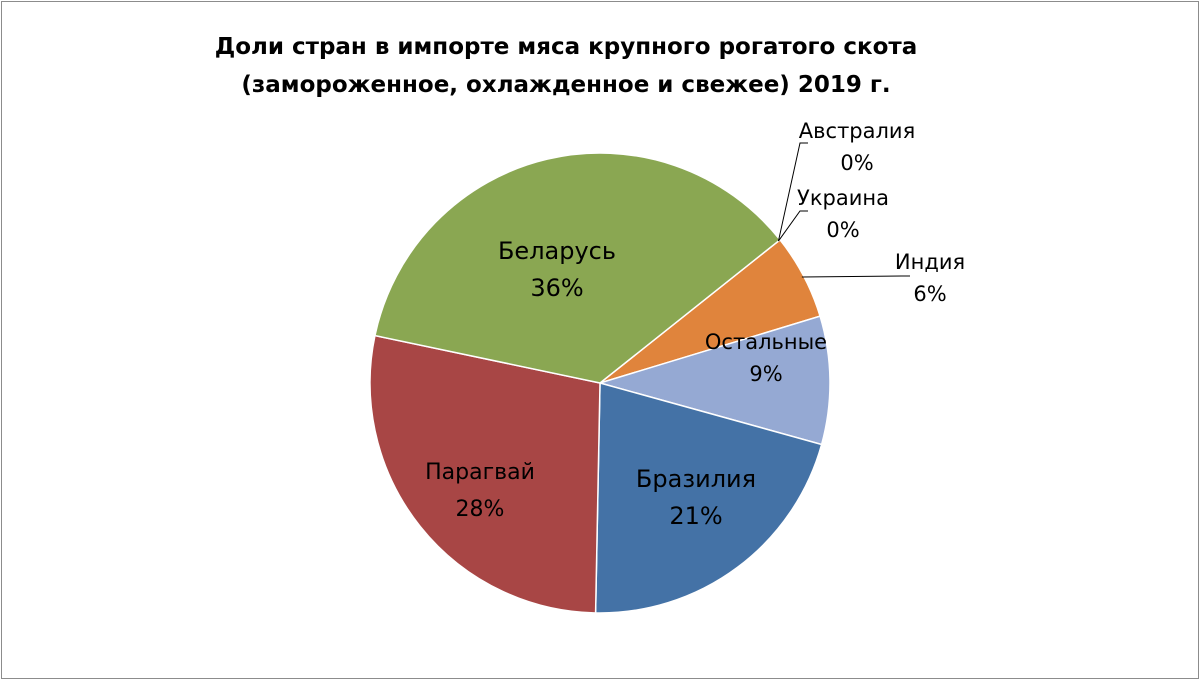  Describe the element at coordinates (843, 198) in the screenshot. I see `slice-name-label-6: Украина` at that location.